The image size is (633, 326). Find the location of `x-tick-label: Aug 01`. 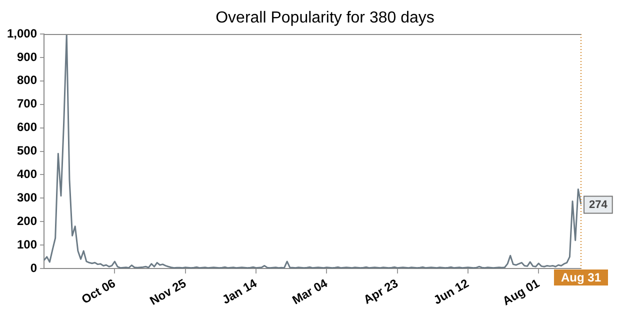

x-tick-label: Aug 01 is located at coordinates (521, 292).